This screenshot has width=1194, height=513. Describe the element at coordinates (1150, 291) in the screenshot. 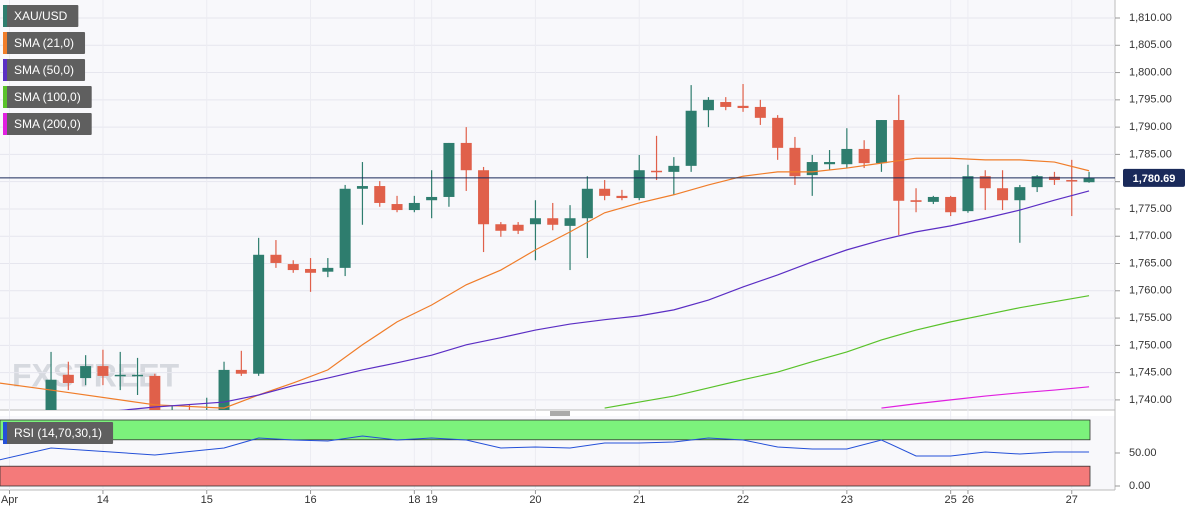

I see `y-tick-label: 1,760.00` at that location.